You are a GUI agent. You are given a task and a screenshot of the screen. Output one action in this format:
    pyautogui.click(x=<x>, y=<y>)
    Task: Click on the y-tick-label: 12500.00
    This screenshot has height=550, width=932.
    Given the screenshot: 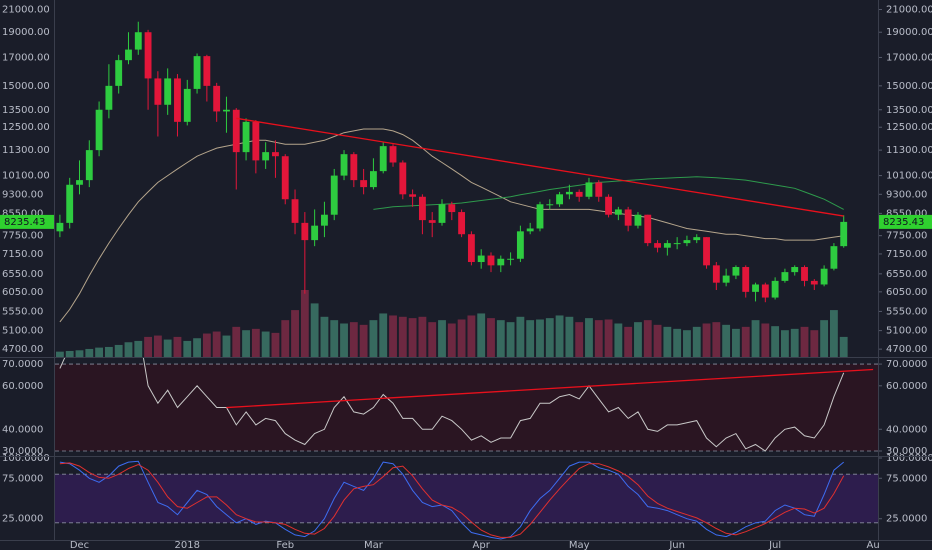 What is the action you would take?
    pyautogui.click(x=26, y=127)
    